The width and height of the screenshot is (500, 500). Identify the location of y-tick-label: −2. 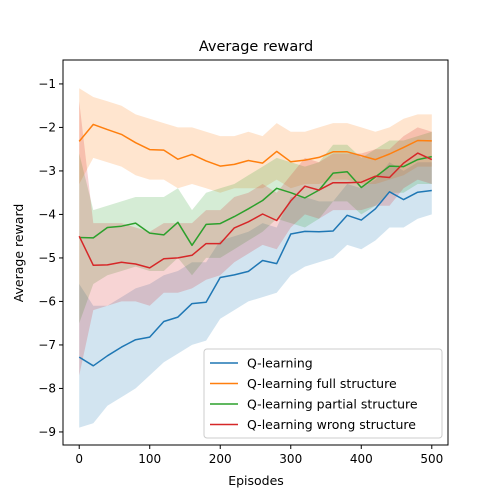
(47, 127).